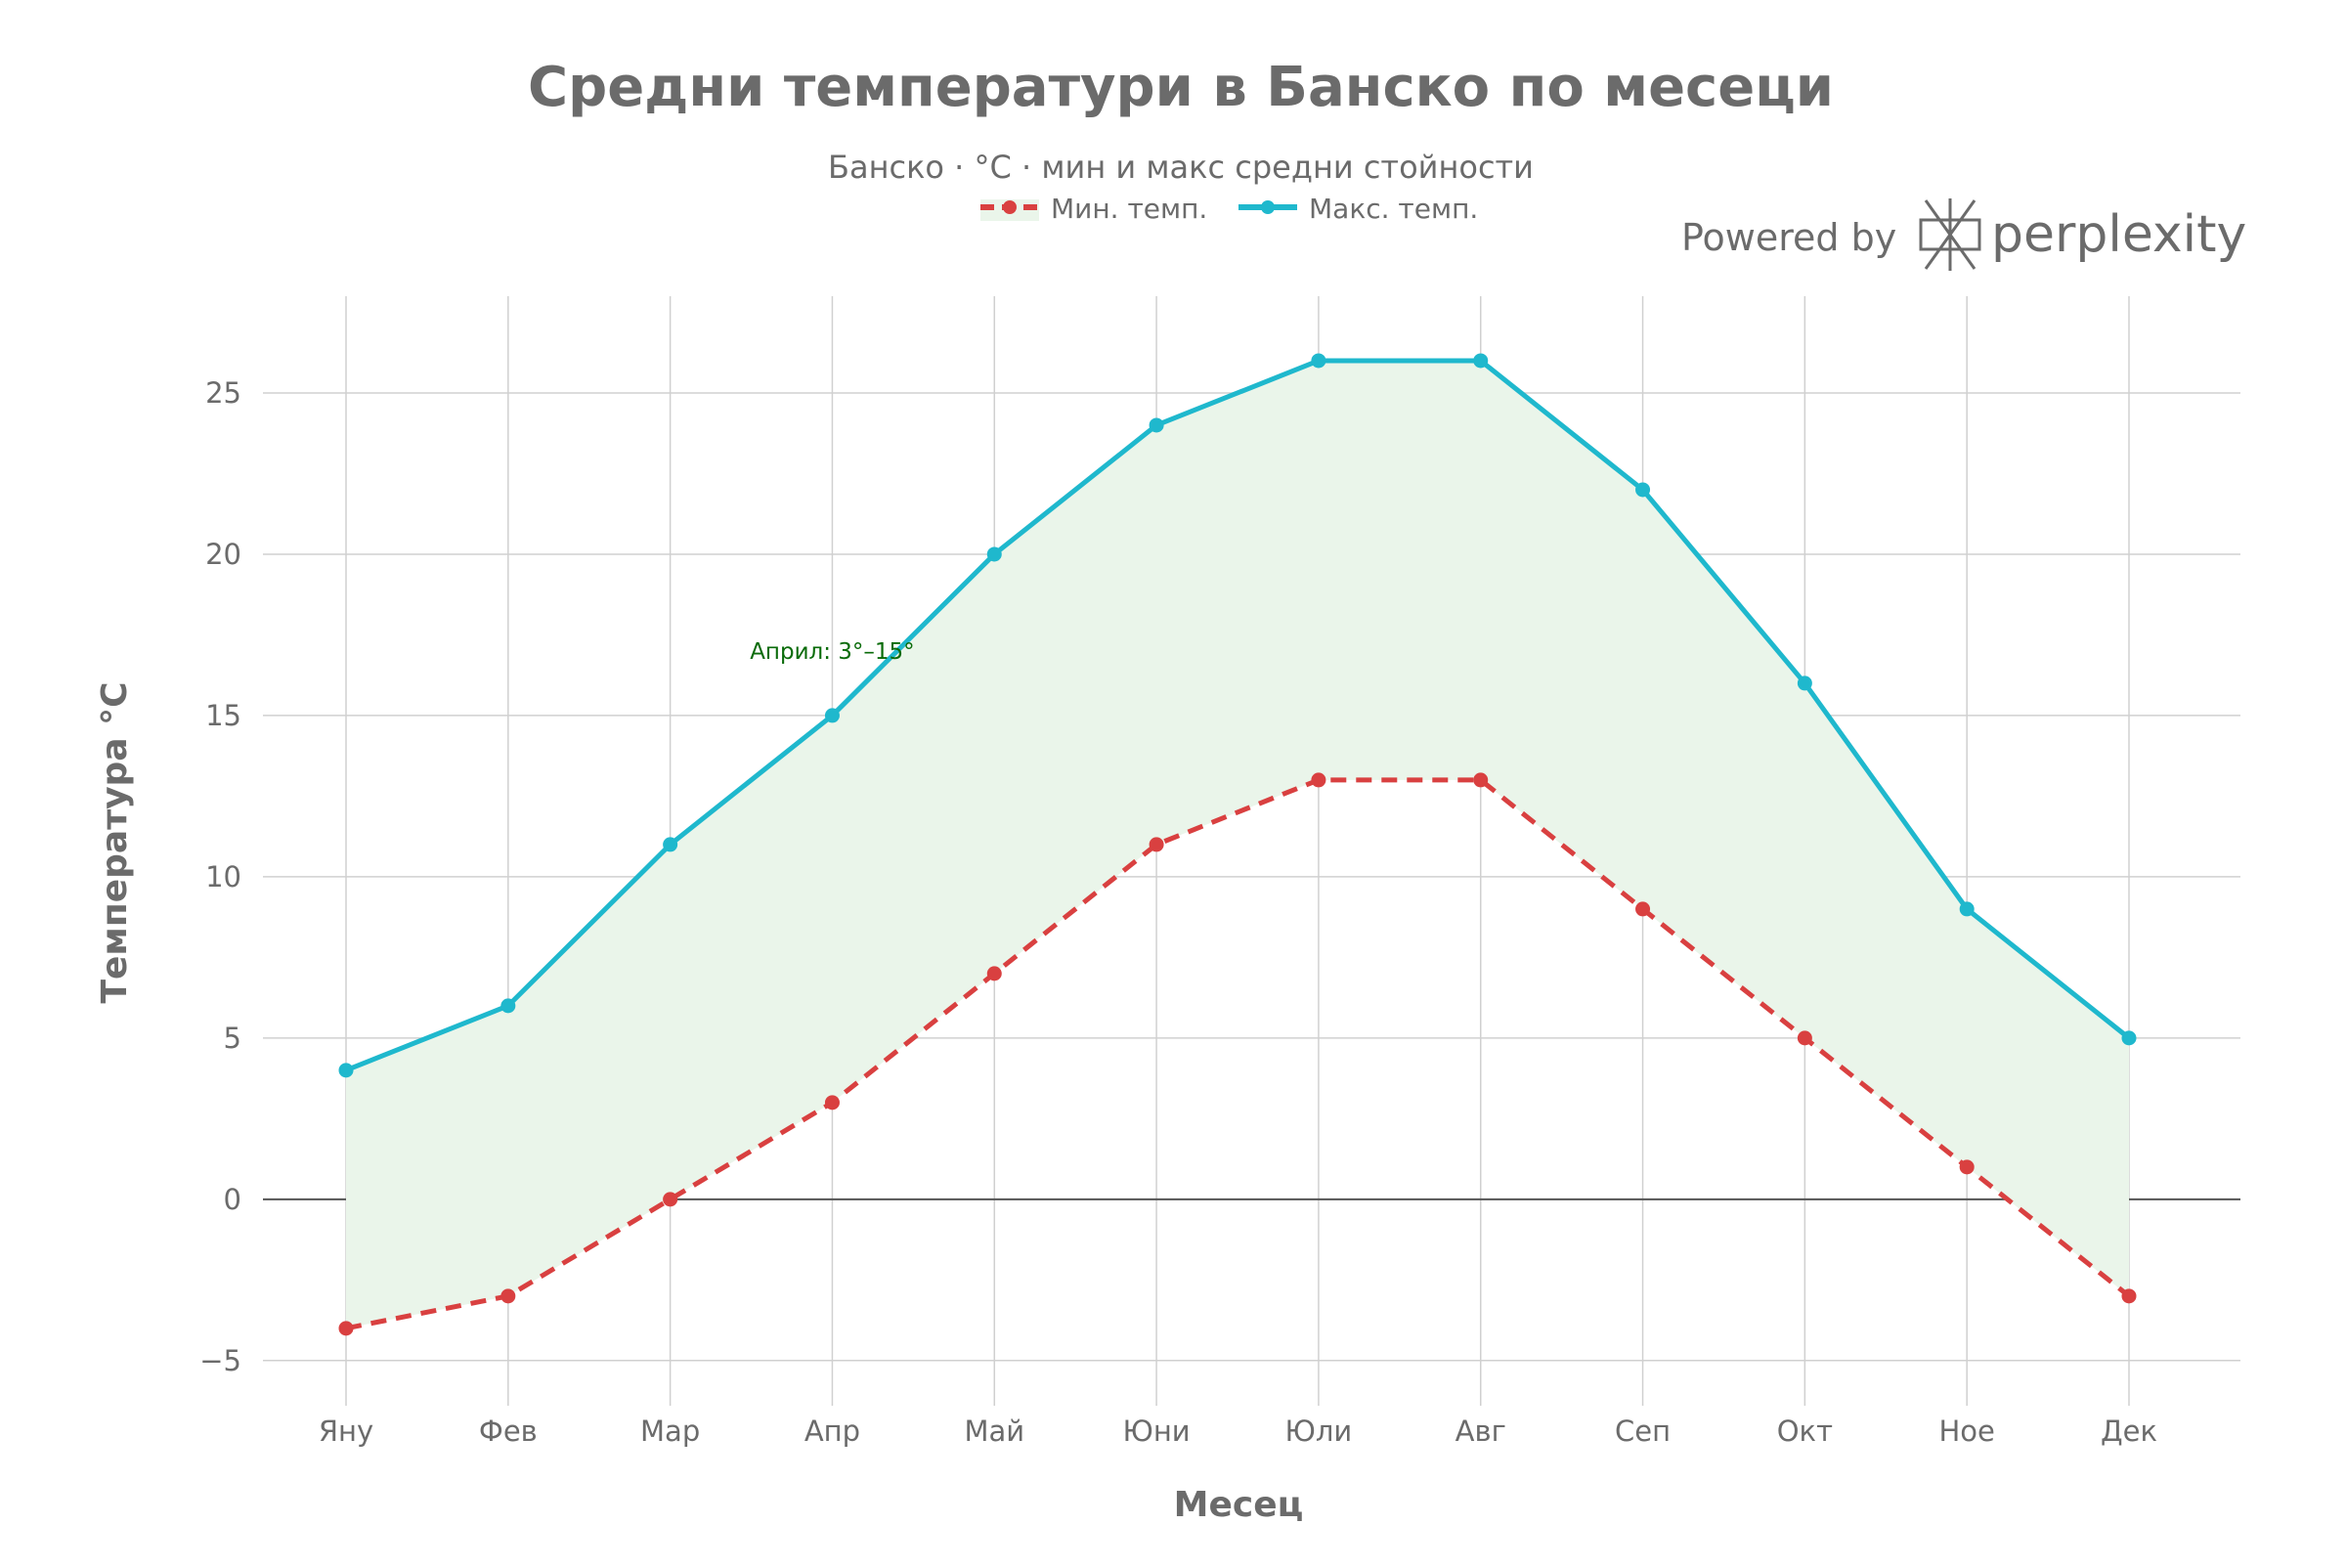 The height and width of the screenshot is (1568, 2346). What do you see at coordinates (2129, 1431) in the screenshot?
I see `x-tick-label: Дек` at bounding box center [2129, 1431].